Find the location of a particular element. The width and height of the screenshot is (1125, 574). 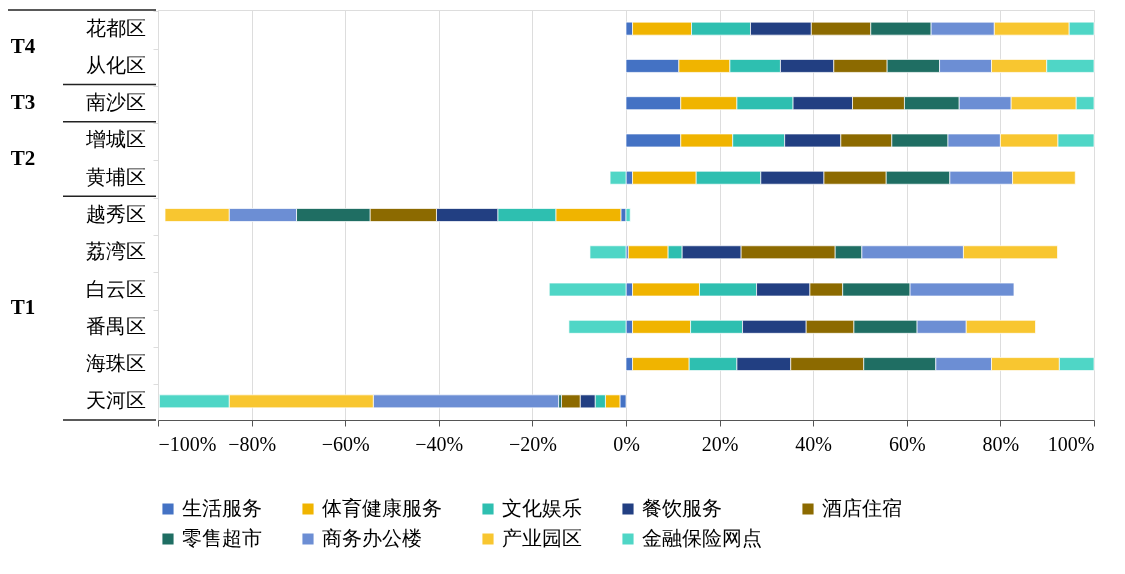

y-tick-label: 花都区 is located at coordinates (115, 27).